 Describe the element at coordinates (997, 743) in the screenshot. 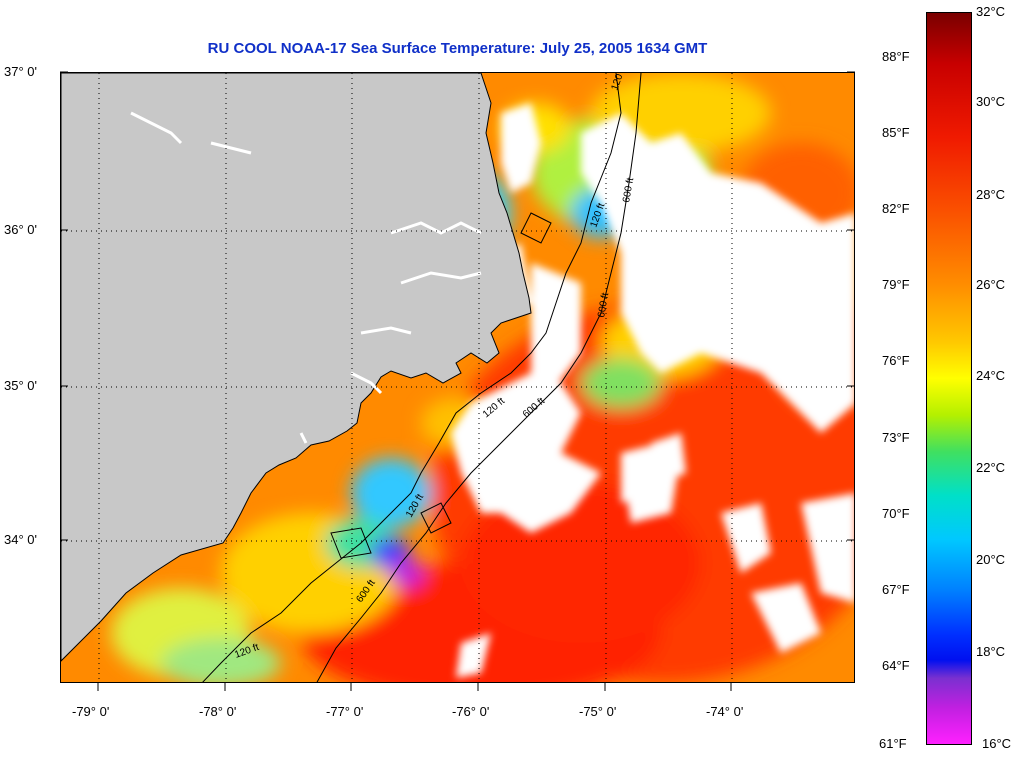

I see `colorbar-c-label: 16°C` at that location.